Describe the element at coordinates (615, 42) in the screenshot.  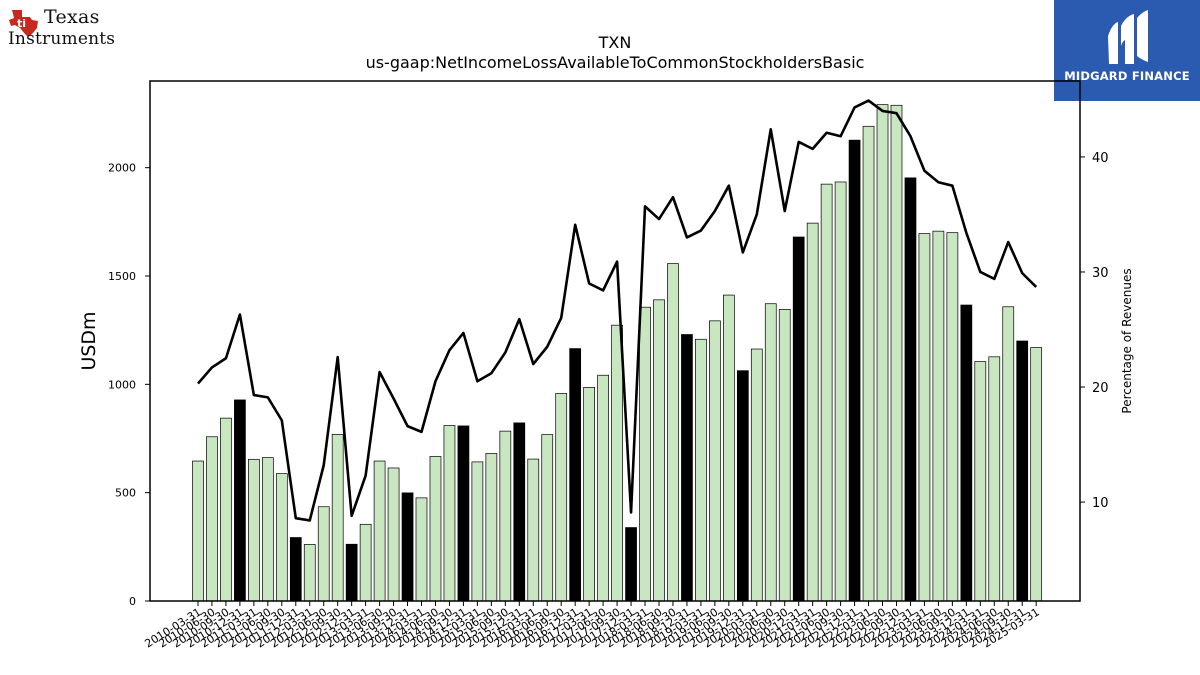
I see `chart-title: TXN` at that location.